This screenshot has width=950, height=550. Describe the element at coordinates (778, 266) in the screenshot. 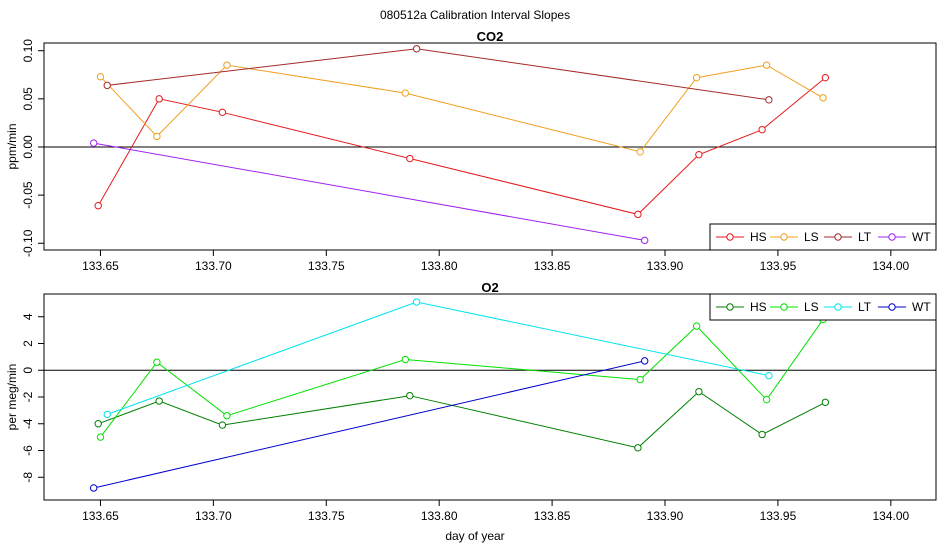

I see `co2-x-tick-label: 133.95` at that location.